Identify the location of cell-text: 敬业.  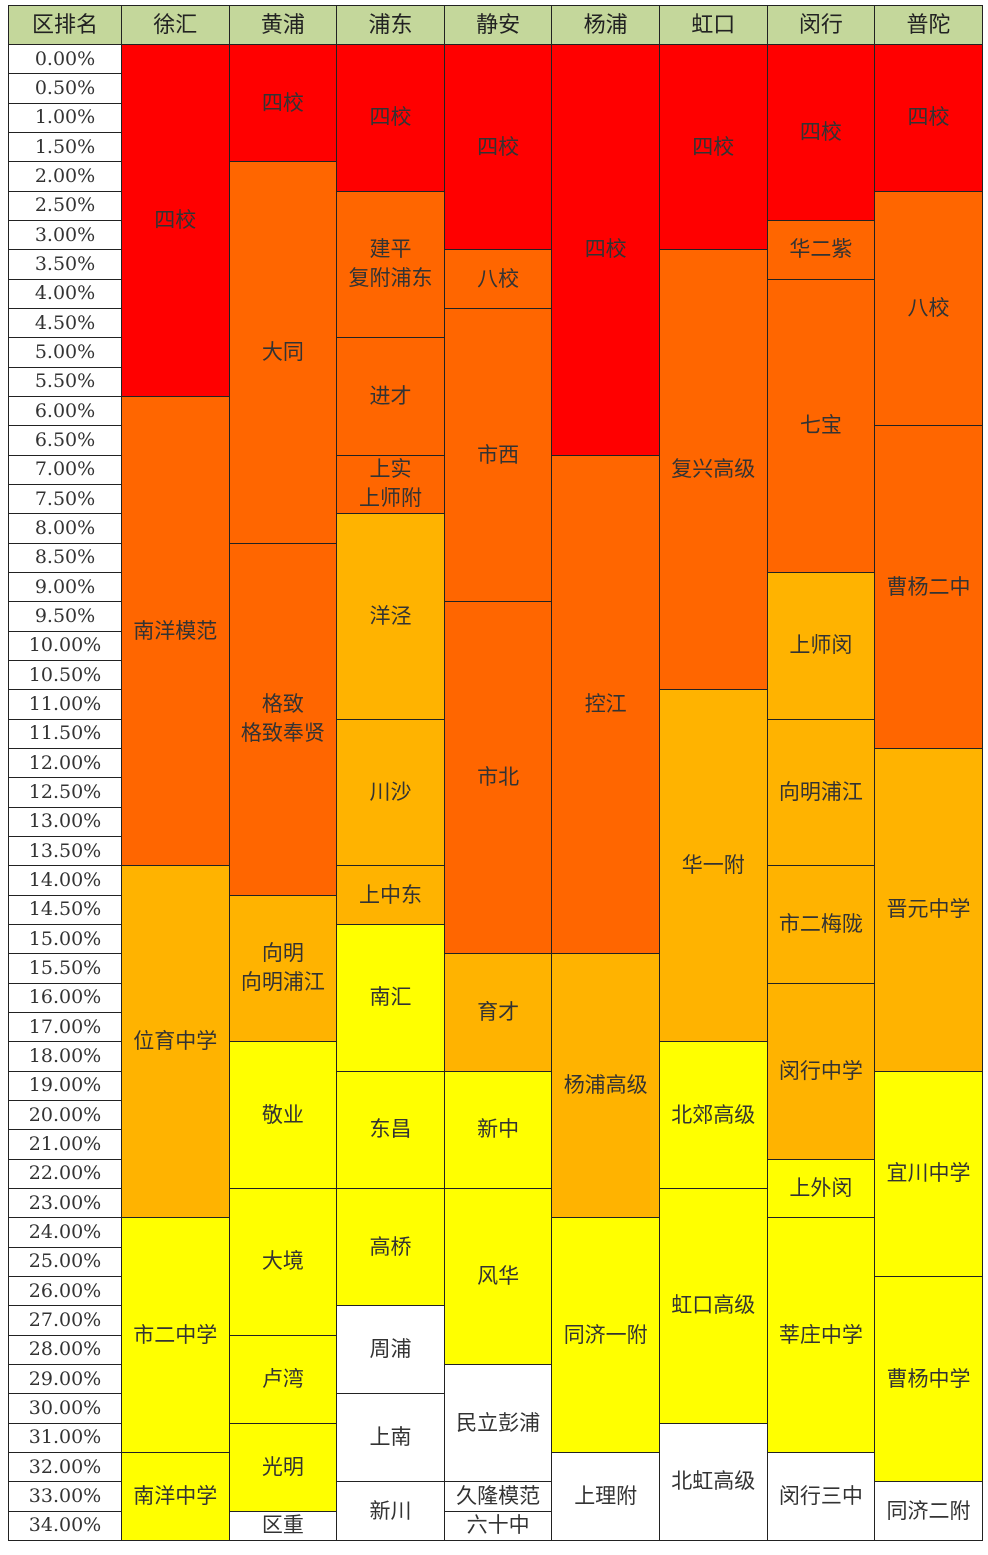
(282, 1114).